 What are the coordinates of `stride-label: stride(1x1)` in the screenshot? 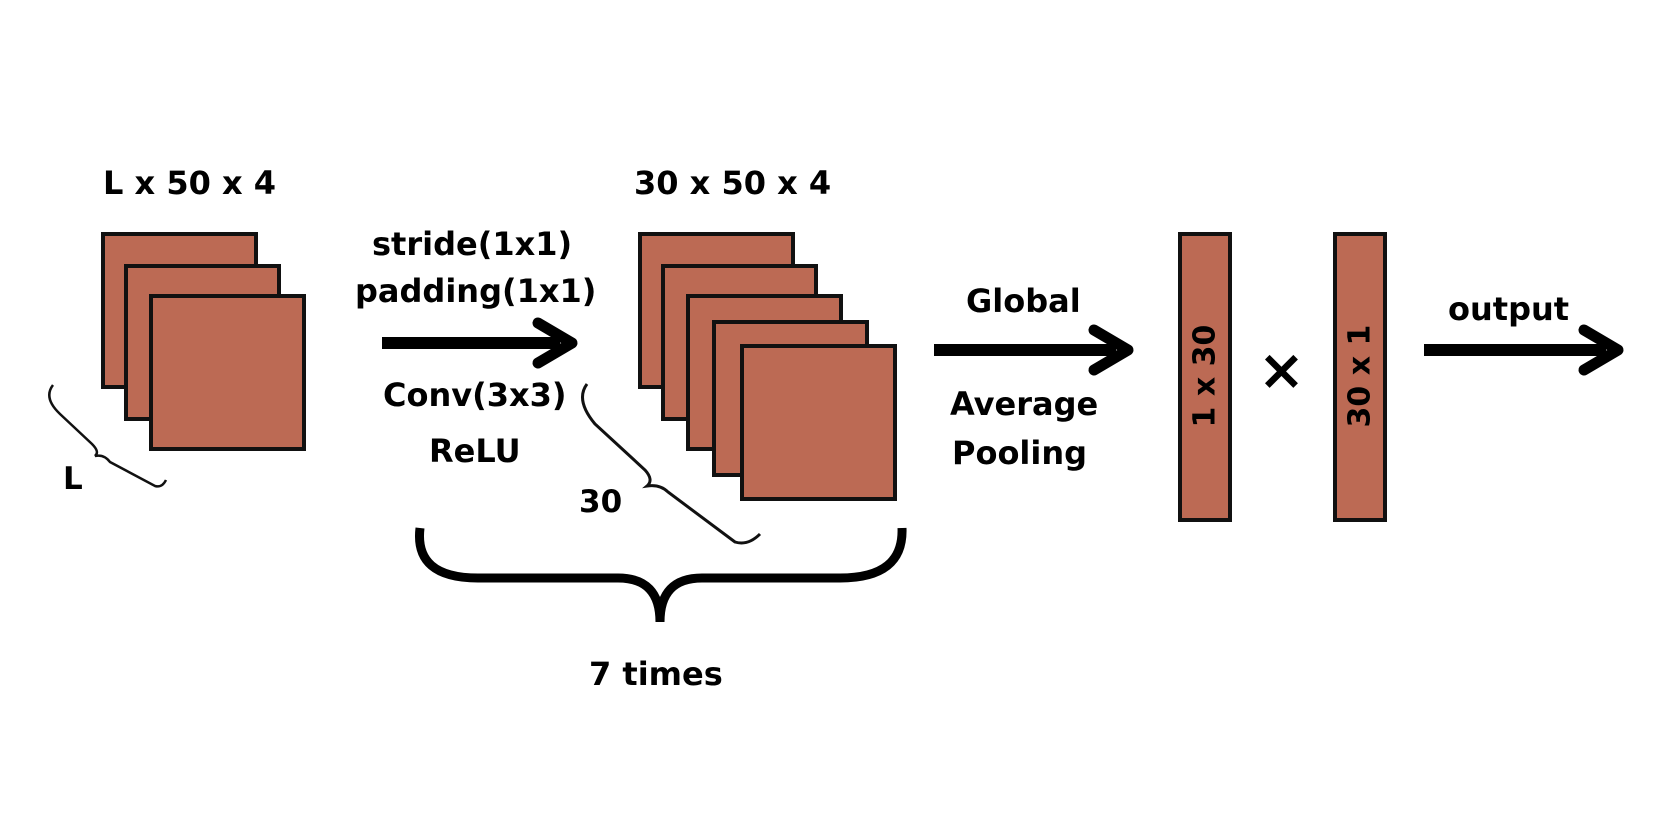 It's located at (472, 244).